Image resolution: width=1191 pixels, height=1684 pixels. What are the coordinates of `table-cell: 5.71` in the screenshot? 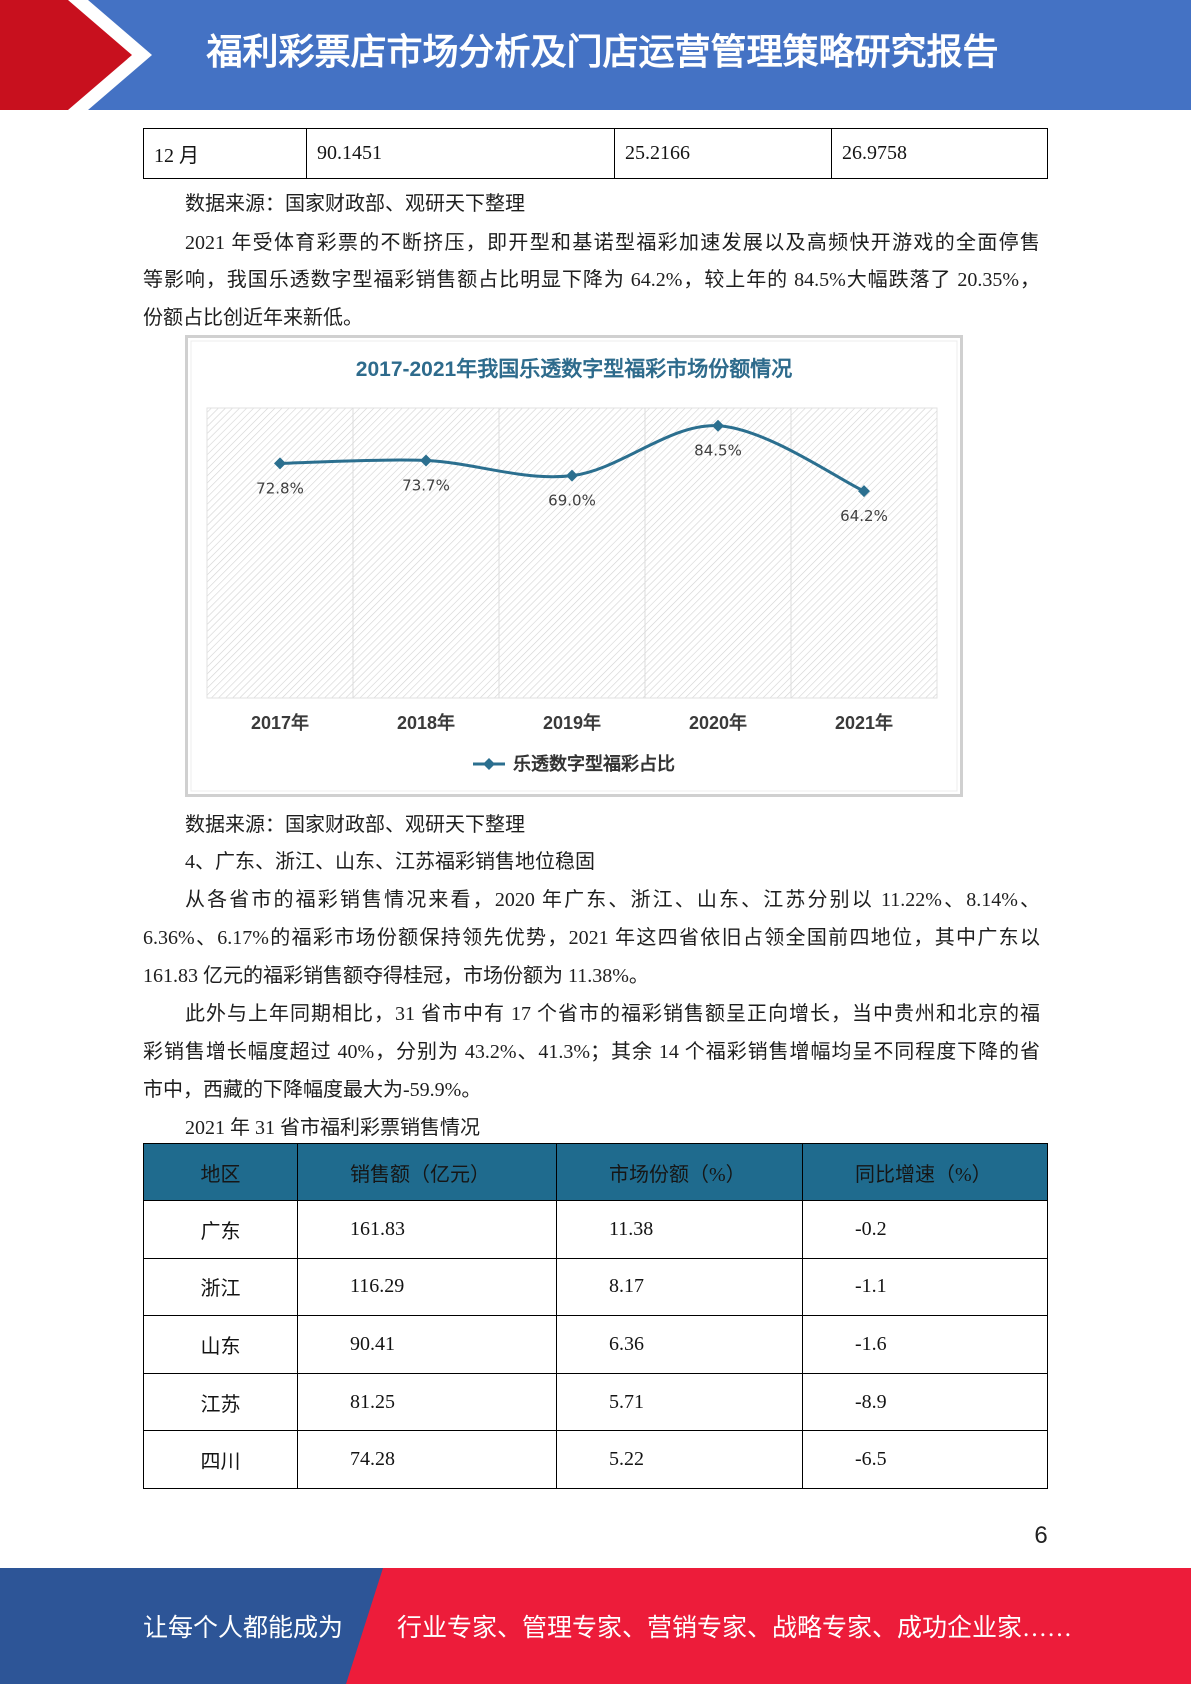 It's located at (679, 1402).